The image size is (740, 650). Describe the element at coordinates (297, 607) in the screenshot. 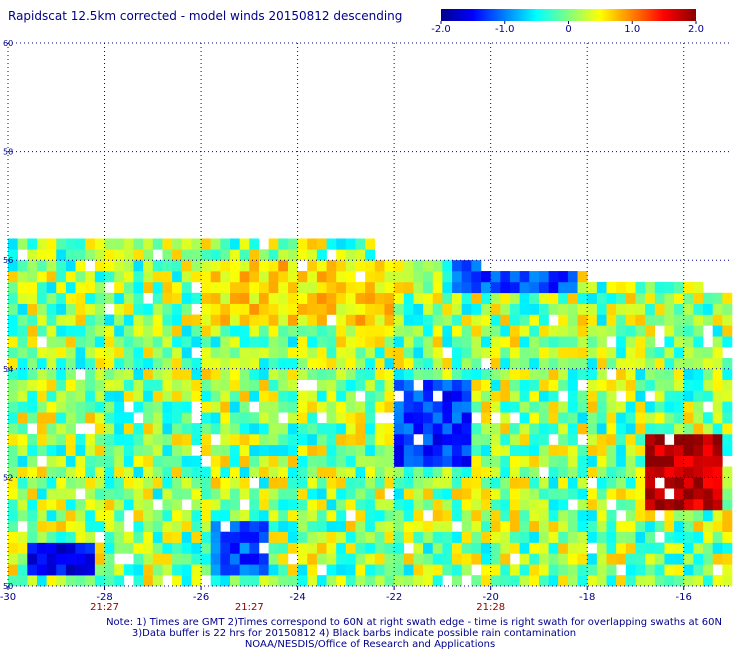

I see `swath-times: 21:27 21:27 21:28` at that location.